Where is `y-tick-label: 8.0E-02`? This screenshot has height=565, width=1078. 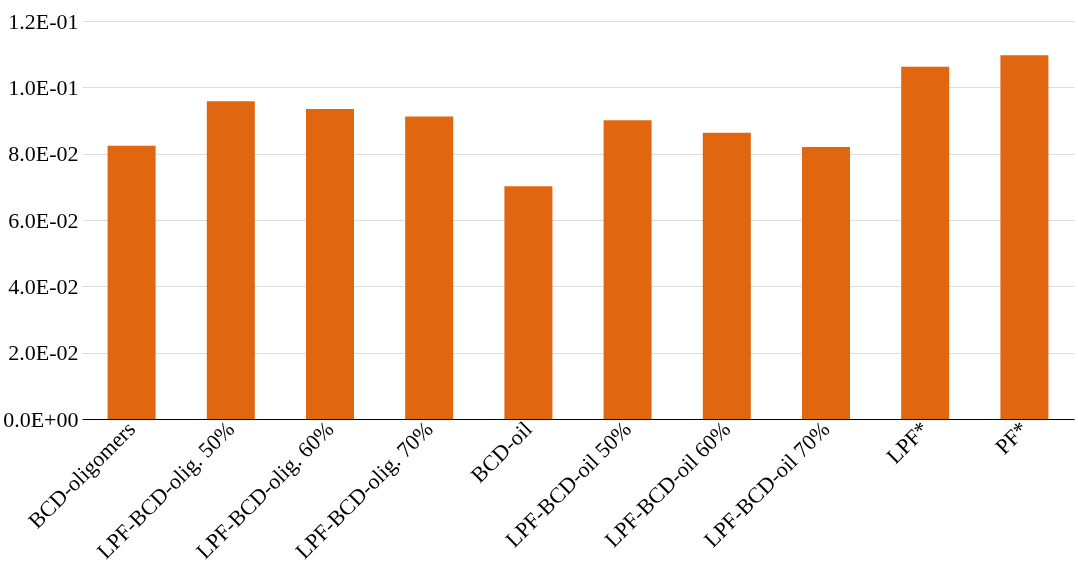 y-tick-label: 8.0E-02 is located at coordinates (43, 154).